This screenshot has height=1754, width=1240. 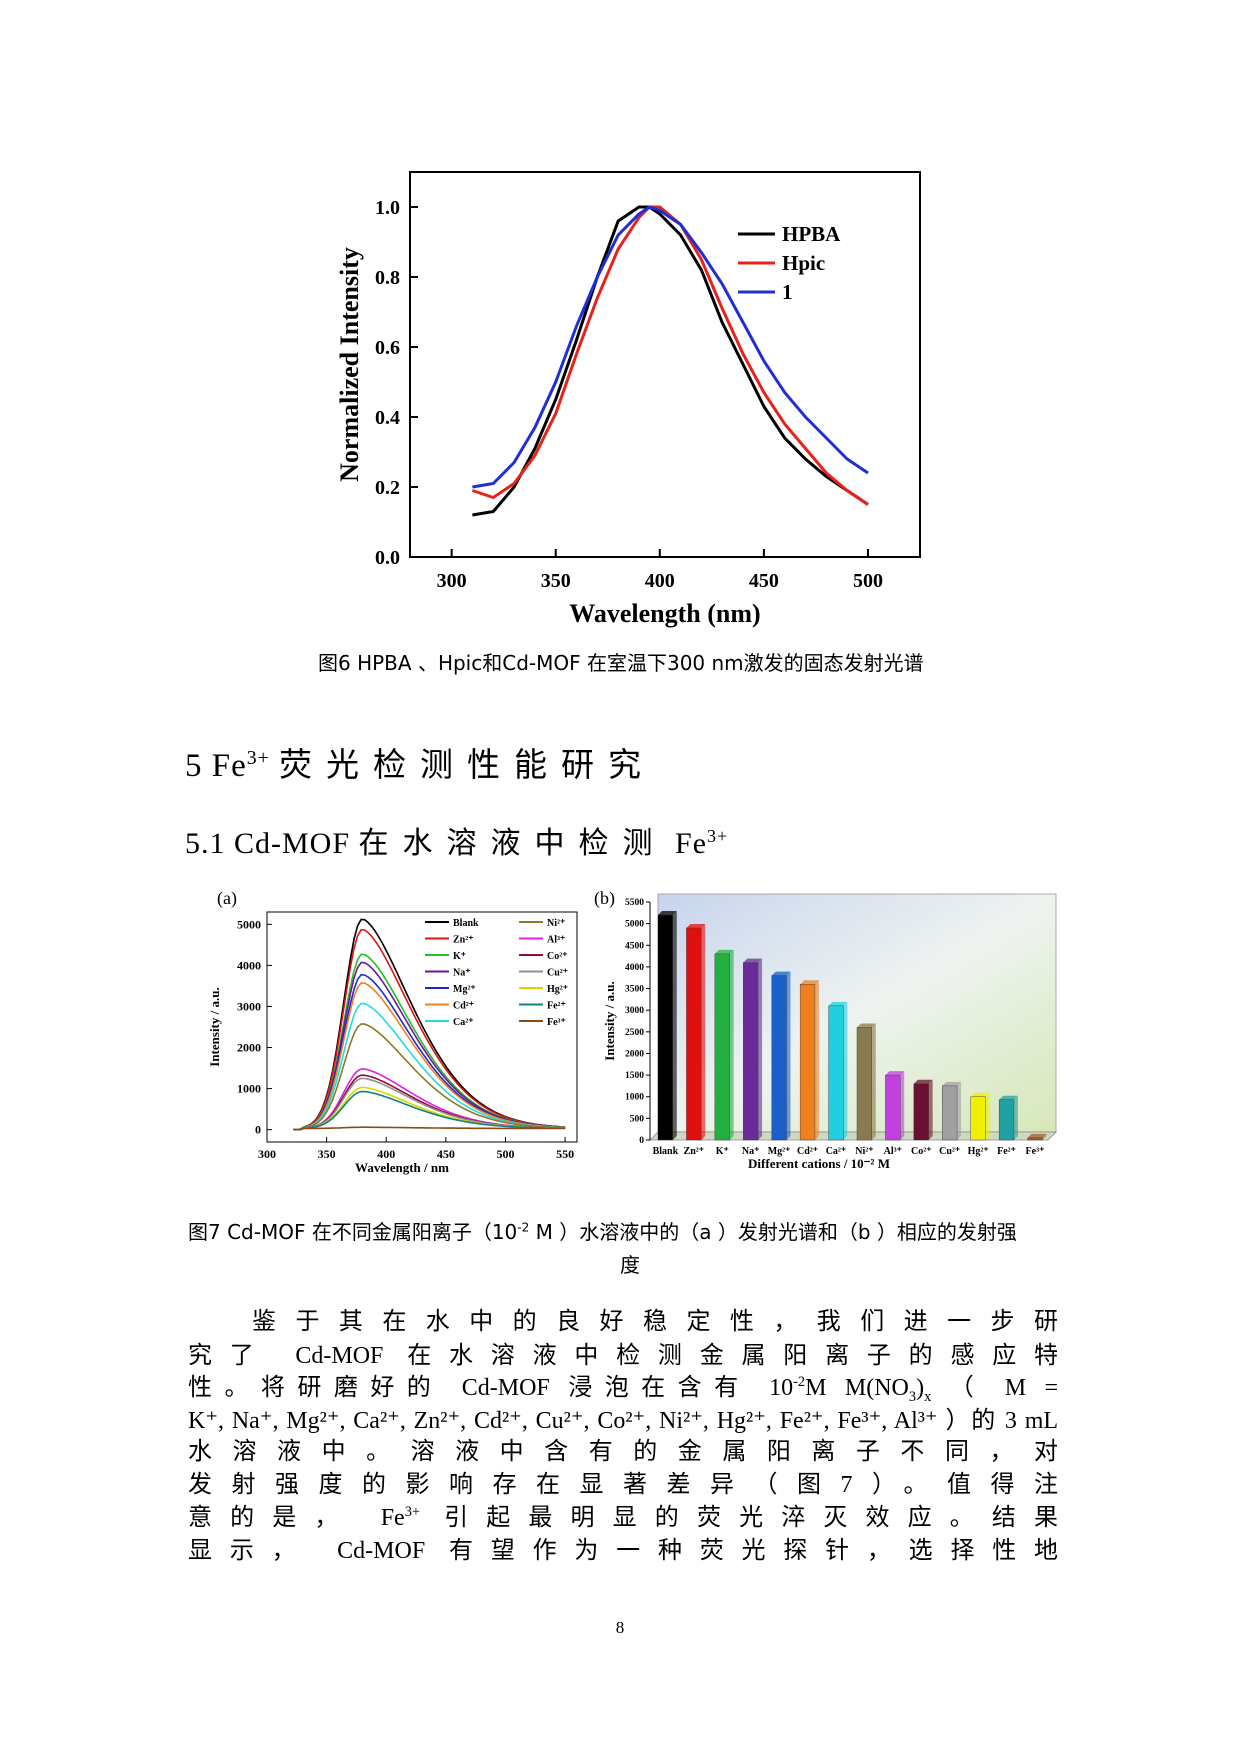 What do you see at coordinates (637, 1119) in the screenshot?
I see `y-tick-label: 500` at bounding box center [637, 1119].